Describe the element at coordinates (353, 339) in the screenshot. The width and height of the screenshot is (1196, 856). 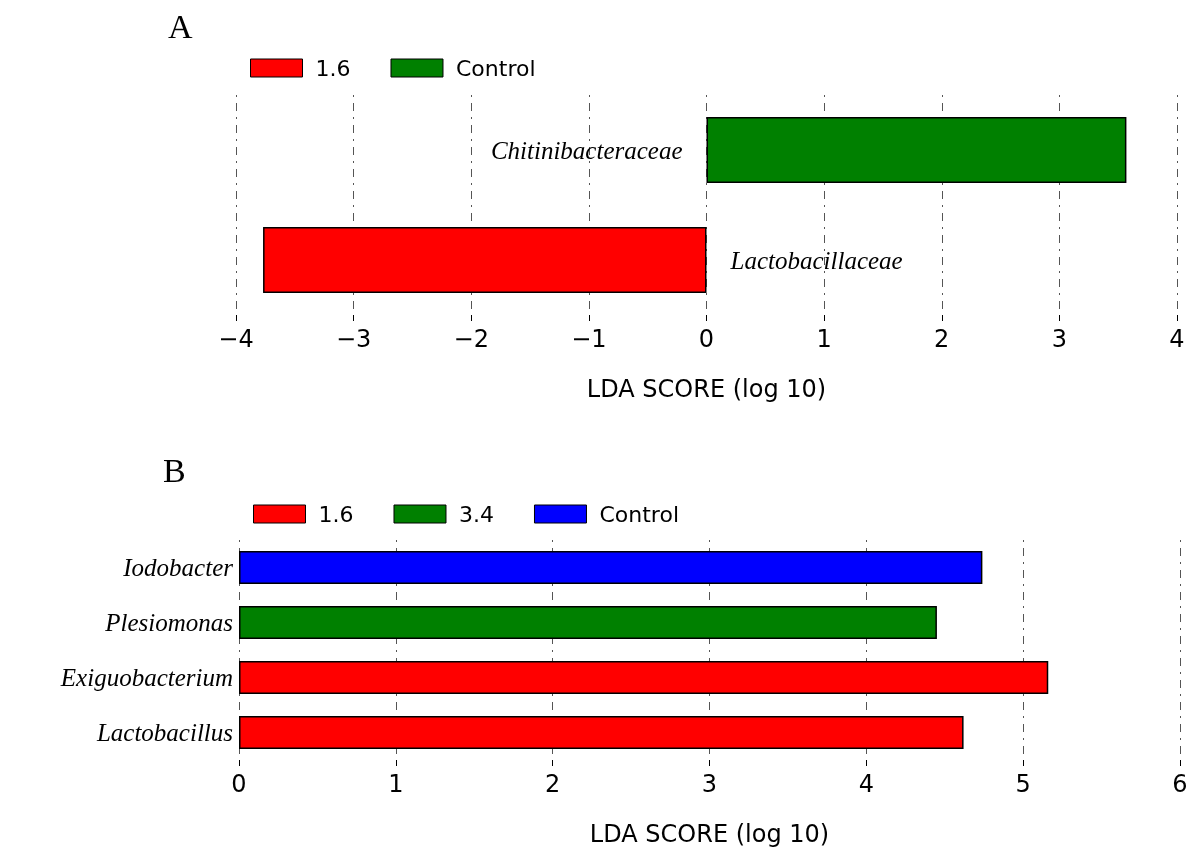
I see `x-tick-label: −3` at that location.